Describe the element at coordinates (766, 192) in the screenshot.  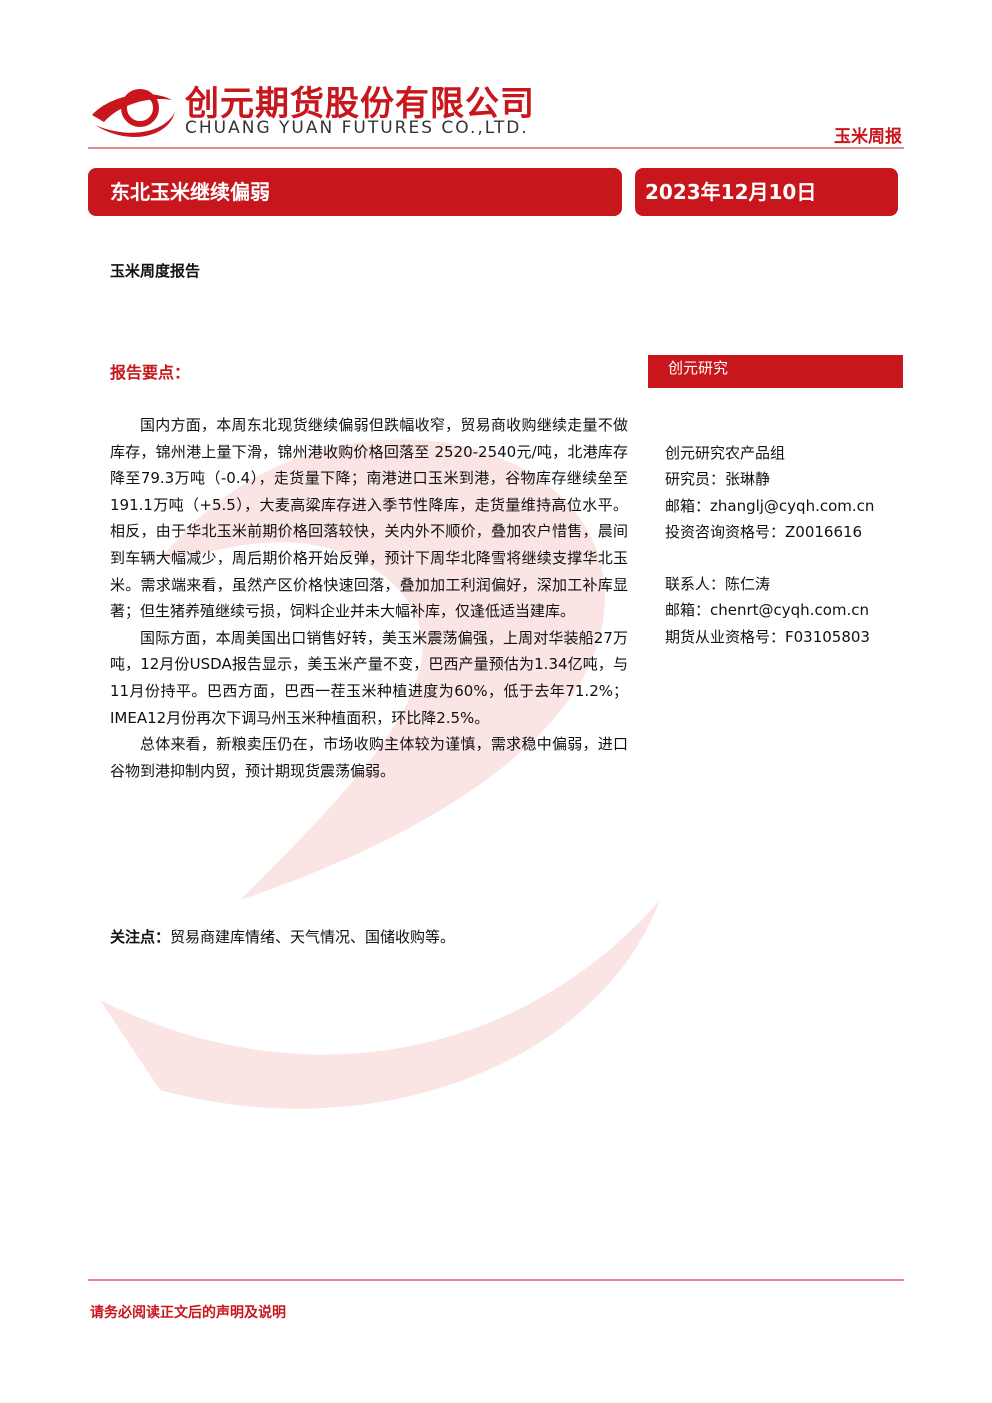
I see `banner-date: 2023年12月10日` at that location.